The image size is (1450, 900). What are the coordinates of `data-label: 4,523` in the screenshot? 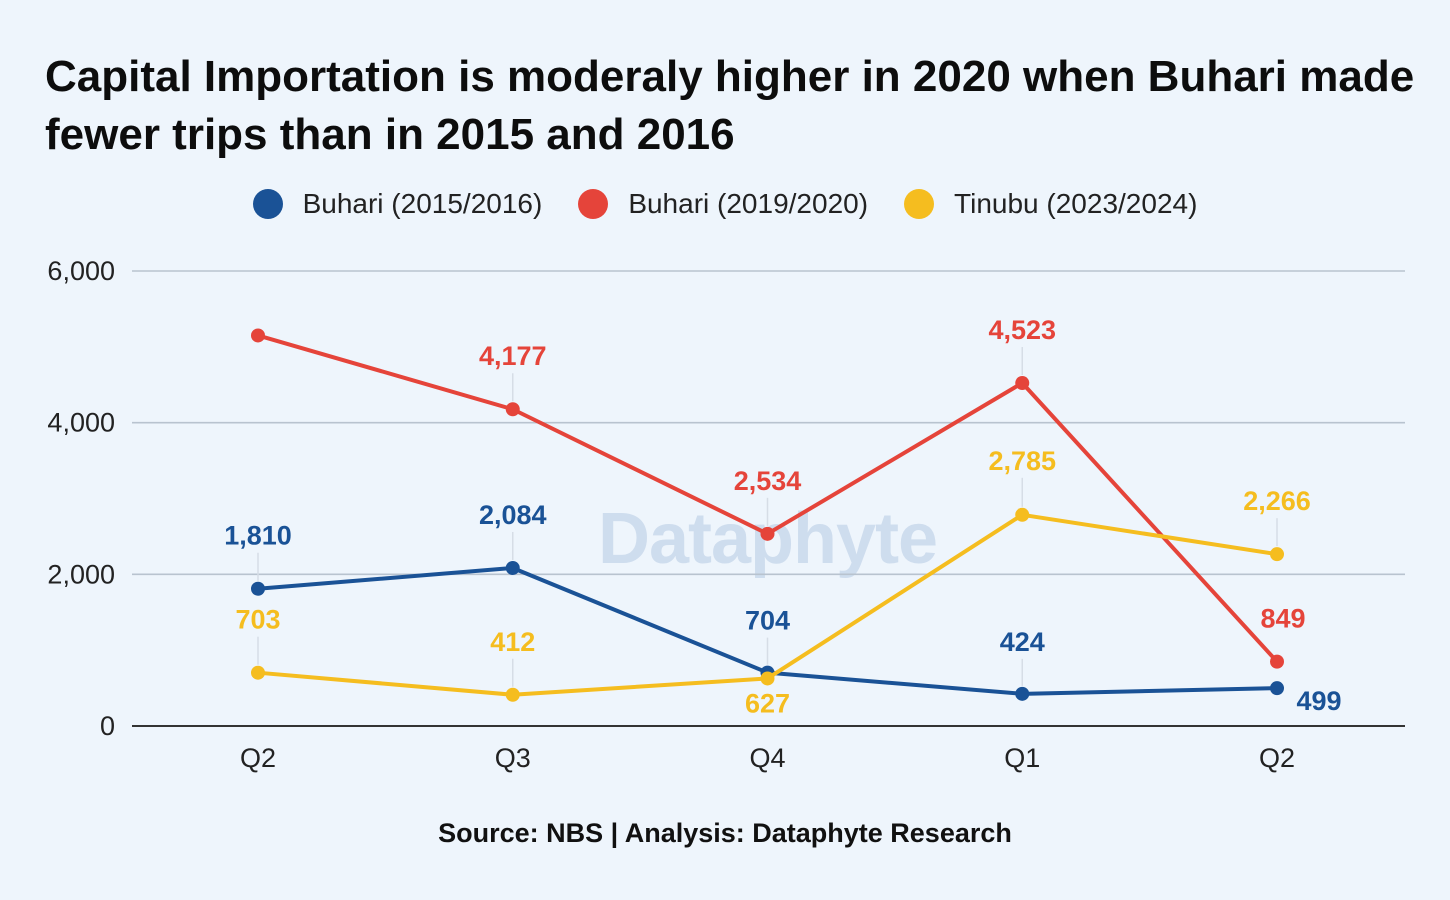 It's located at (1022, 330).